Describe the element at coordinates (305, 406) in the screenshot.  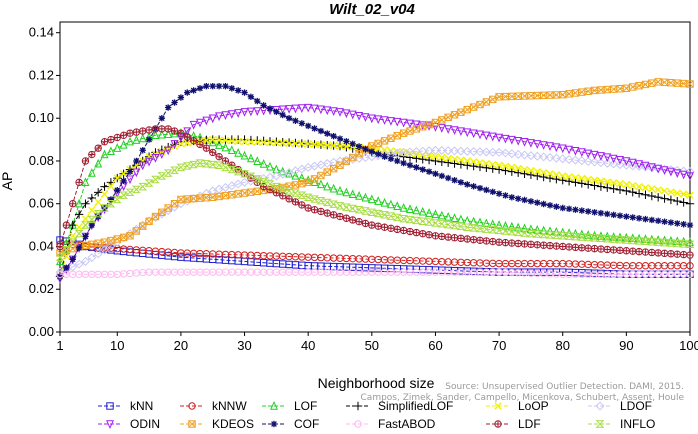
I see `legend-label: LOF` at that location.